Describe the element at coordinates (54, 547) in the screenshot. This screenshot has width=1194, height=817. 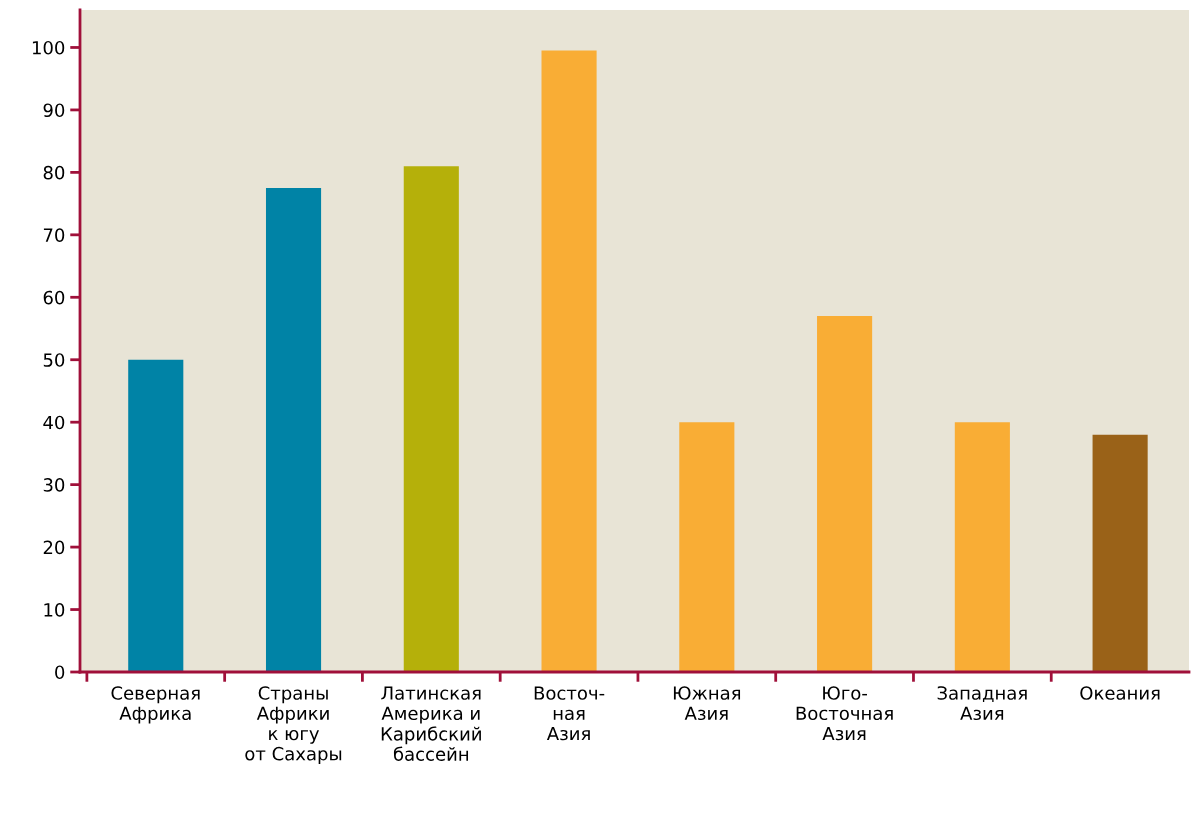
I see `y-tick-label: 20` at that location.